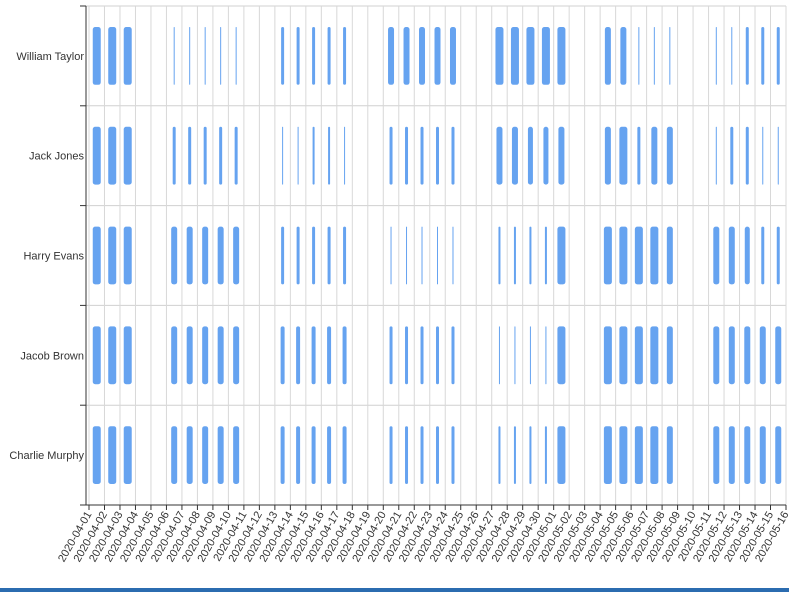  Describe the element at coordinates (57, 157) in the screenshot. I see `y-tick-label: Jack Jones` at that location.